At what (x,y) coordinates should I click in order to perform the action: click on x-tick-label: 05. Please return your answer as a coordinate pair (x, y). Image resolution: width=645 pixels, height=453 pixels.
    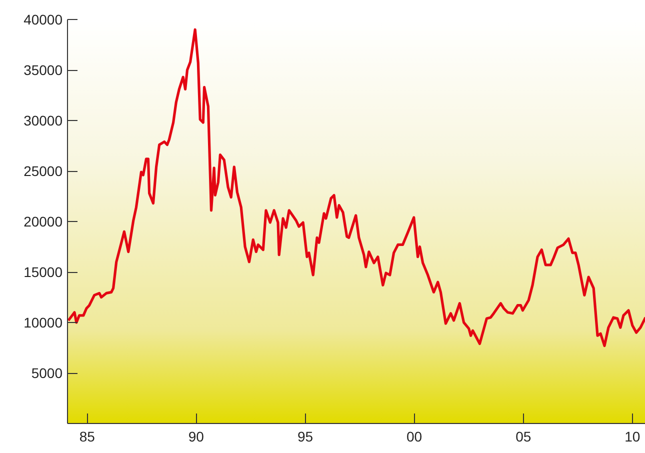
    Looking at the image, I should click on (524, 436).